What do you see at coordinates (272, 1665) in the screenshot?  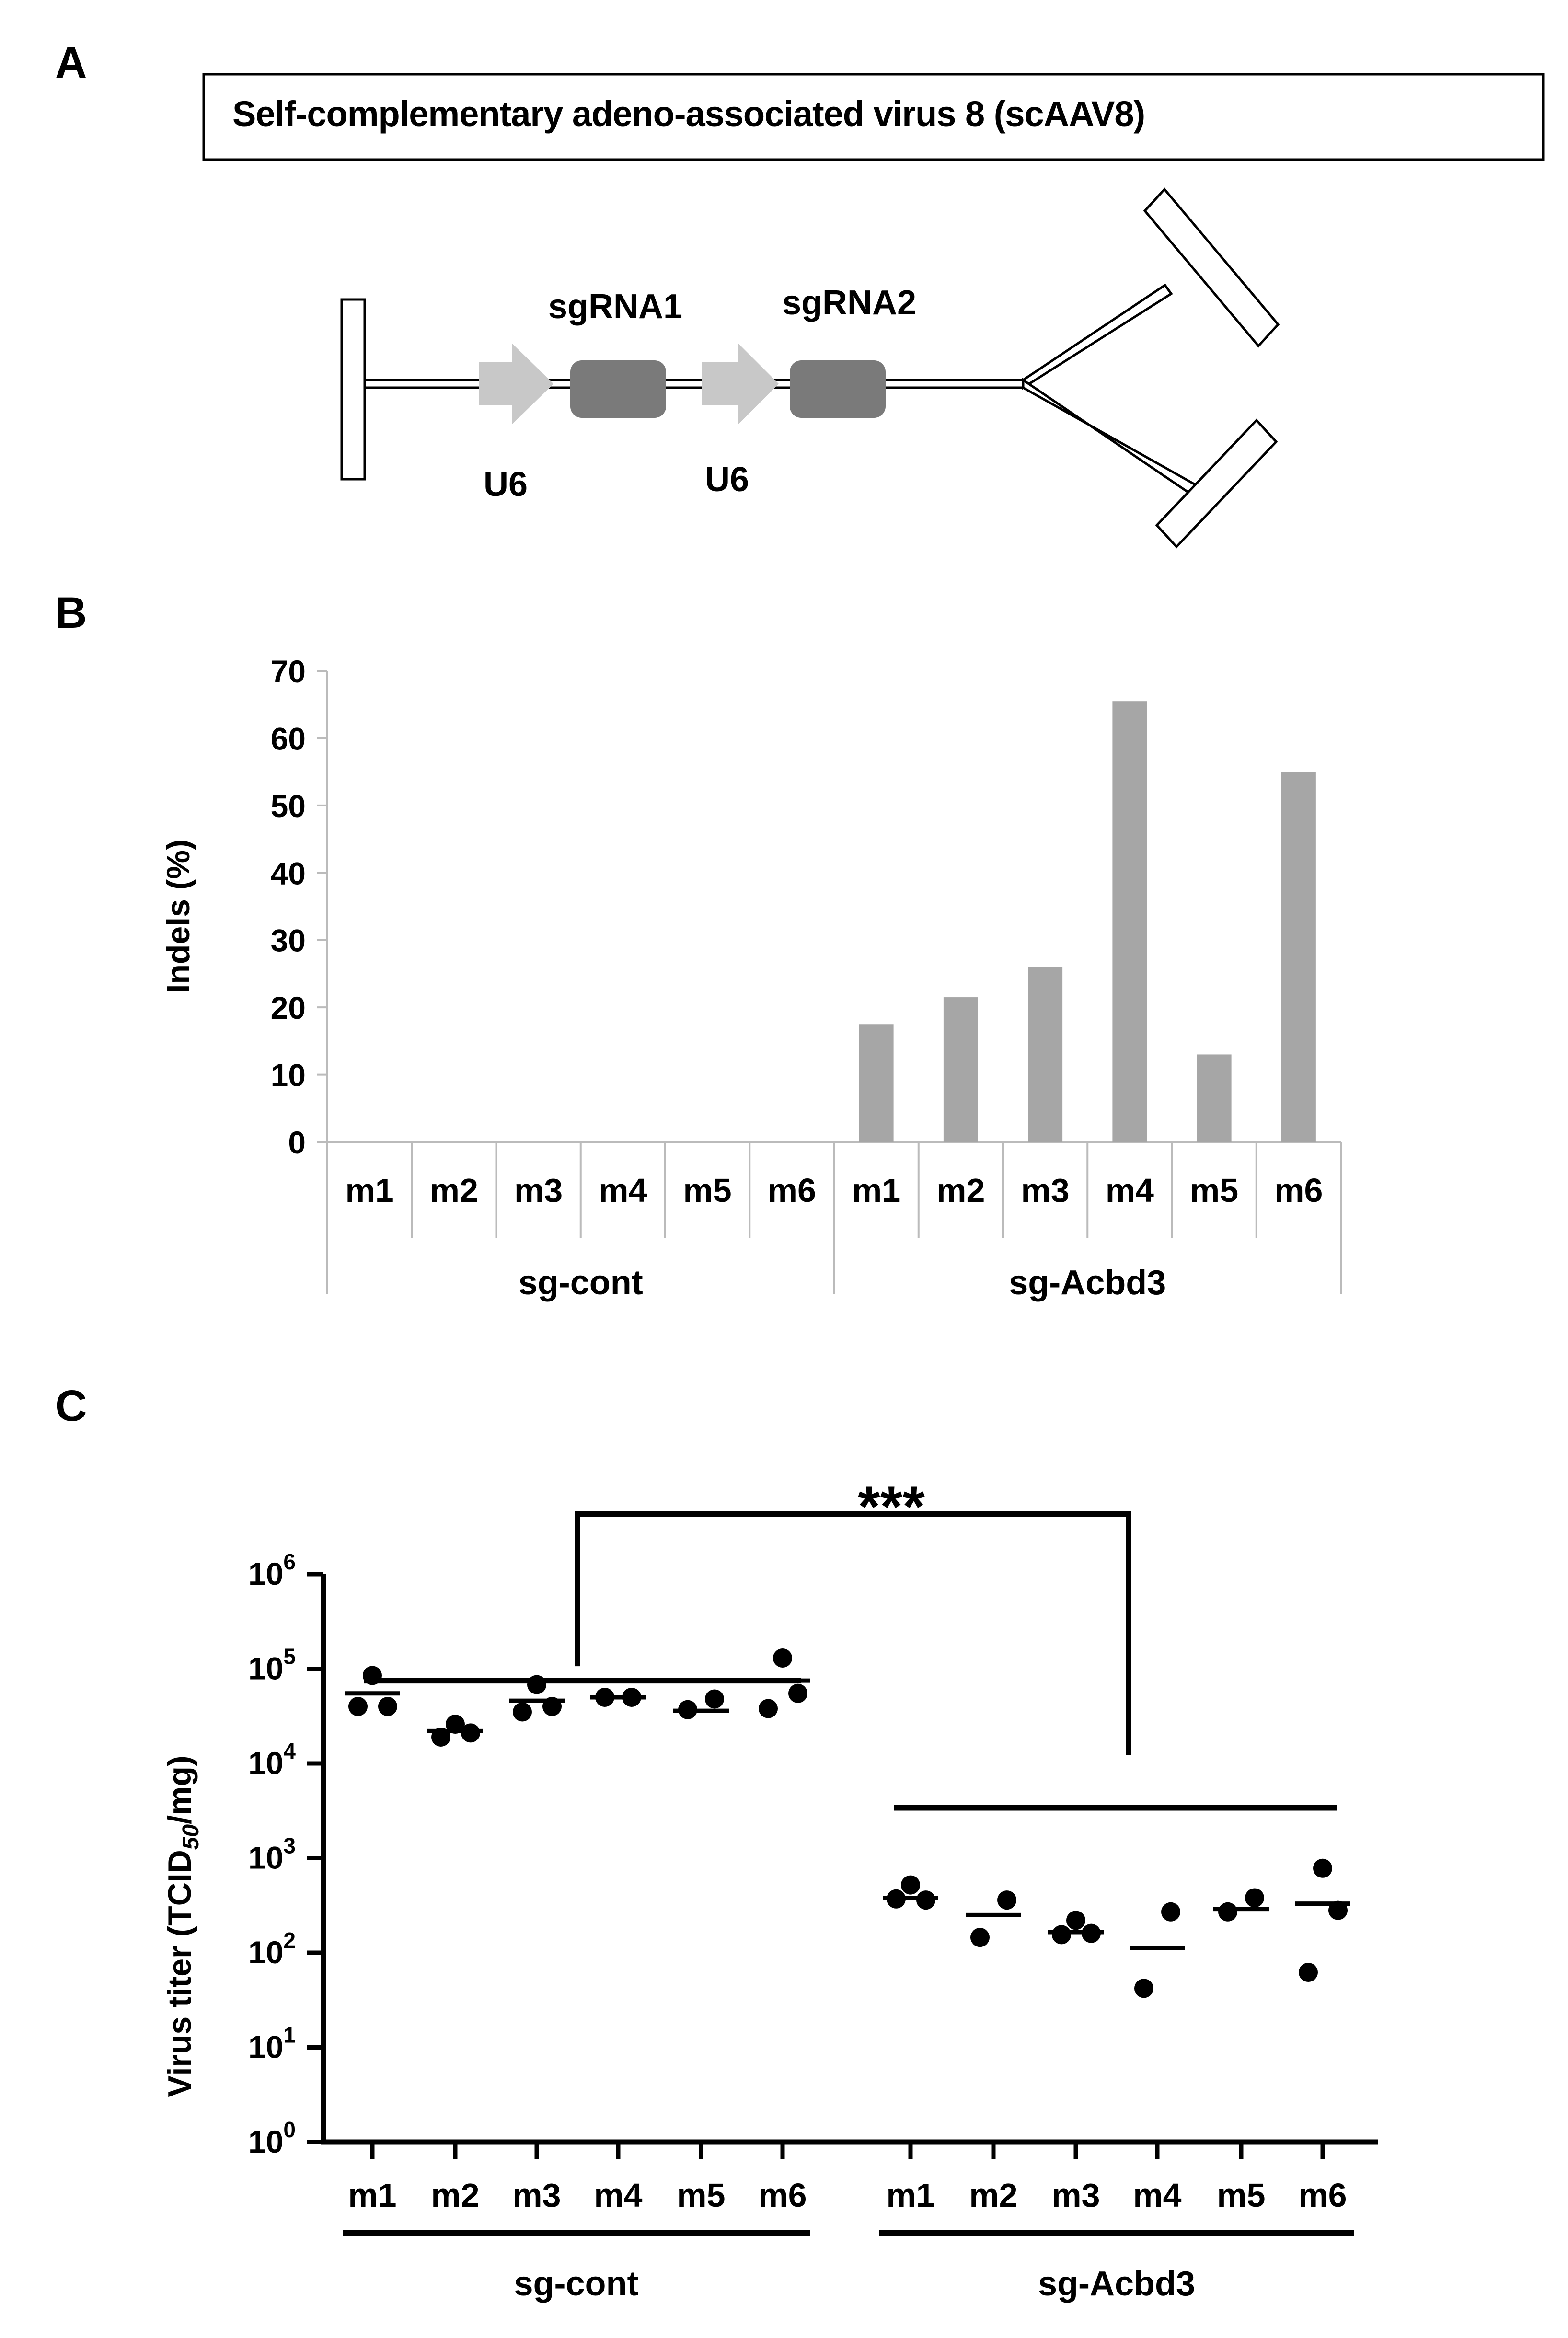 I see `titer-y-tick-label: 10⁵` at bounding box center [272, 1665].